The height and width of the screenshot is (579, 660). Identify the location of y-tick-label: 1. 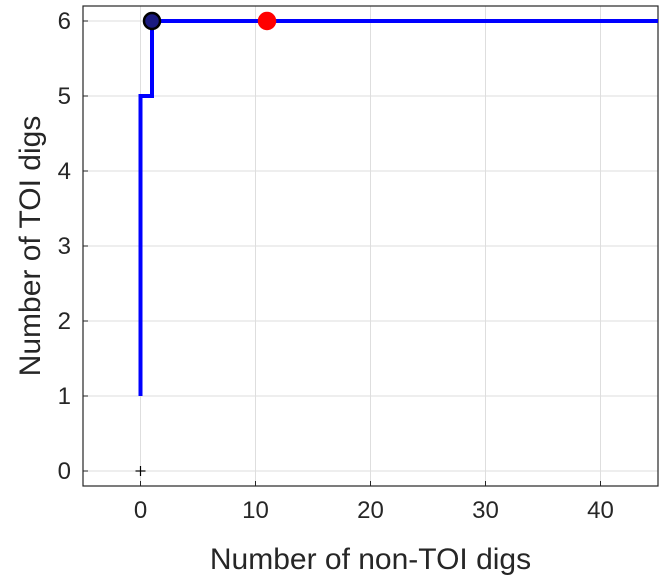
(64, 396).